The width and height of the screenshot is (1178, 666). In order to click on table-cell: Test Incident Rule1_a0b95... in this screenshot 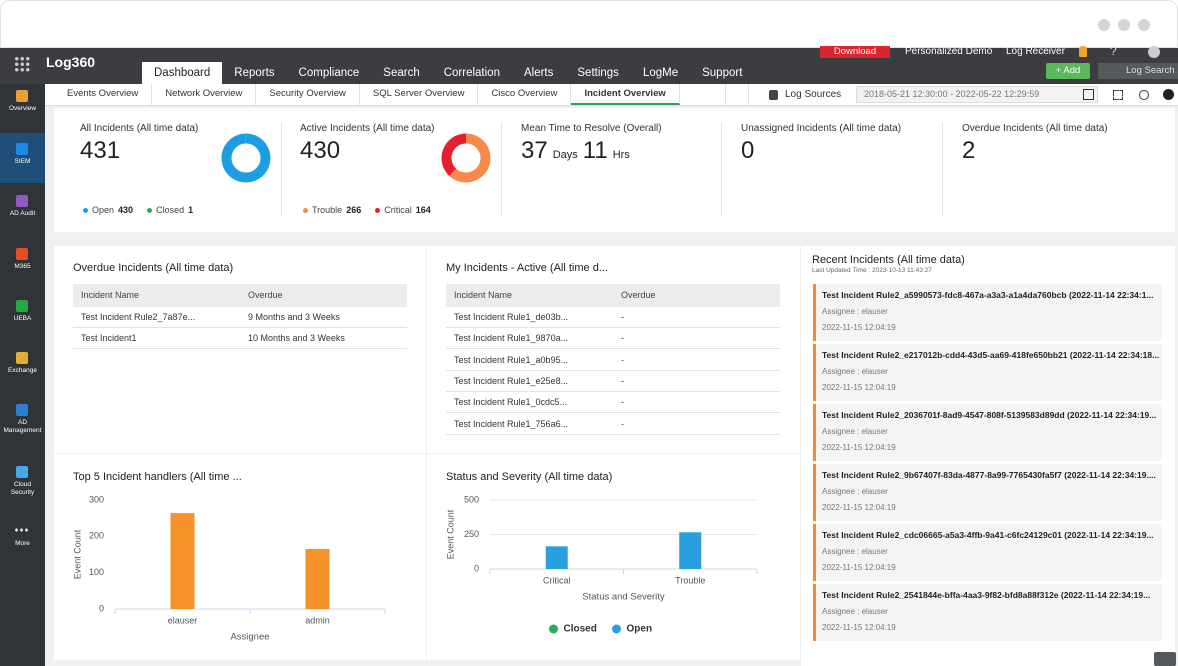, I will do `click(511, 359)`.